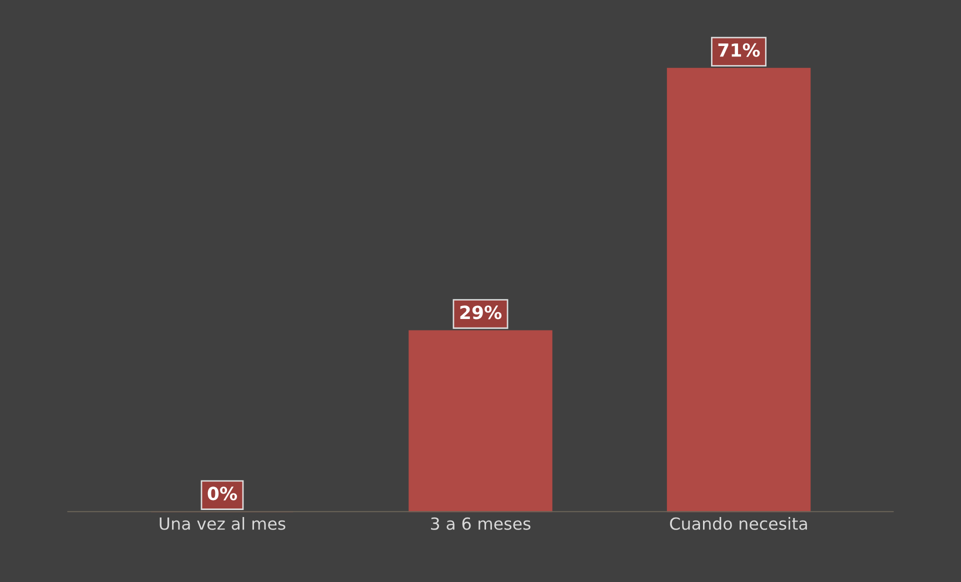  I want to click on x-tick-label: 3 a 6 meses, so click(480, 523).